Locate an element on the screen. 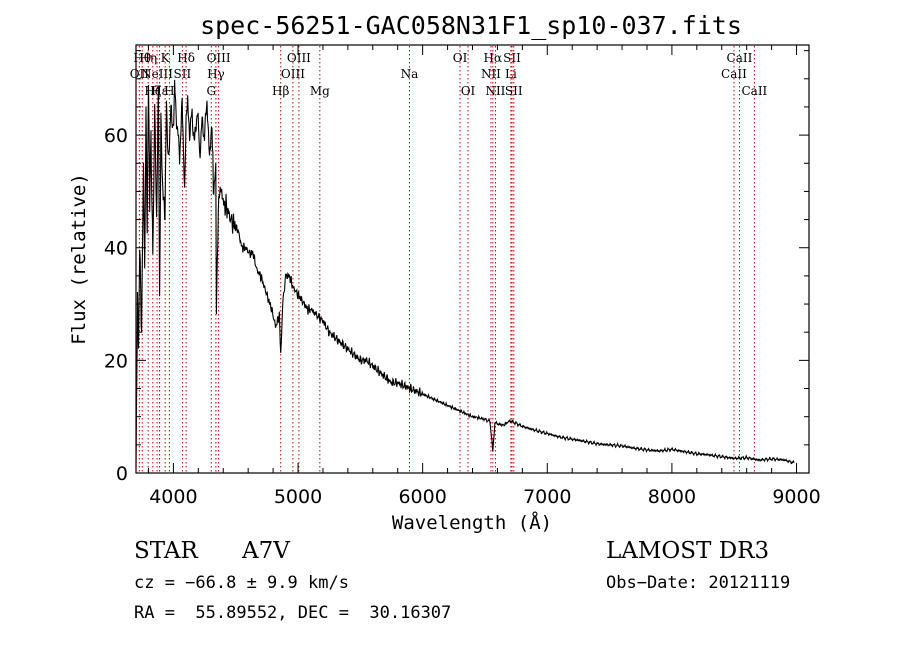 The width and height of the screenshot is (900, 649). spectral-subclass: A7V is located at coordinates (266, 551).